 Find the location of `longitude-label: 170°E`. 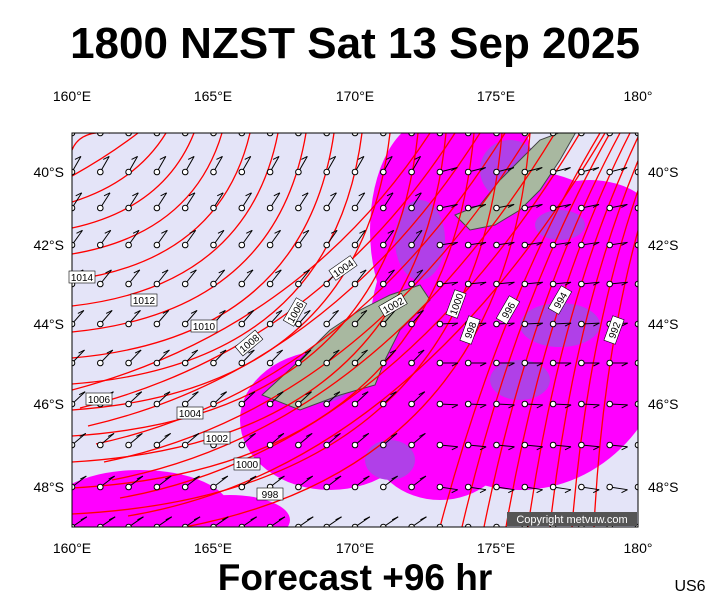

longitude-label: 170°E is located at coordinates (355, 548).